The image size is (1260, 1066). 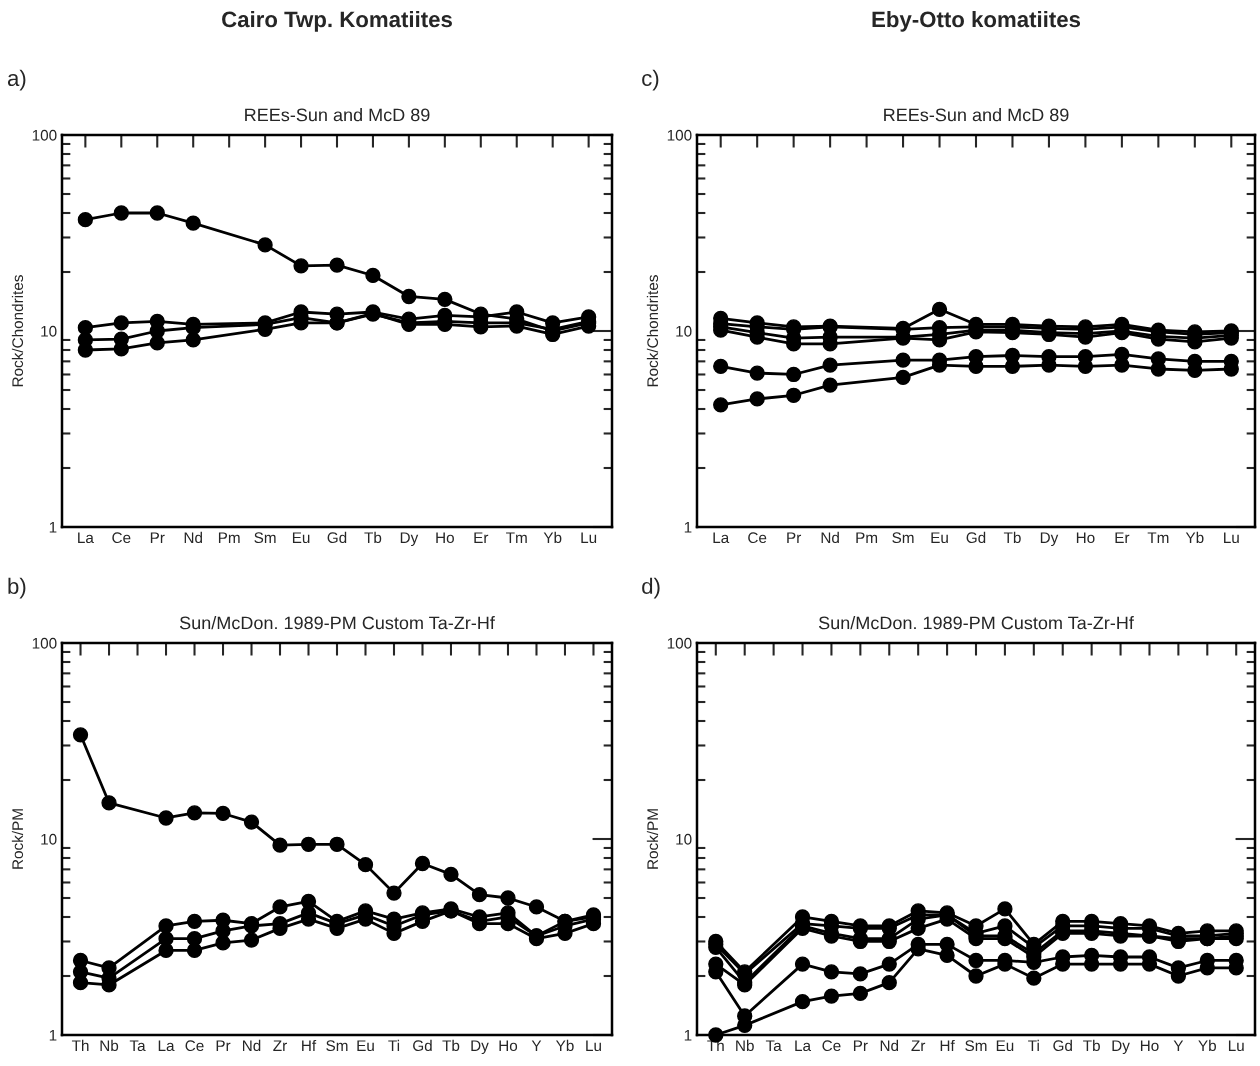 I want to click on x-tick-label: Th, so click(x=80, y=1045).